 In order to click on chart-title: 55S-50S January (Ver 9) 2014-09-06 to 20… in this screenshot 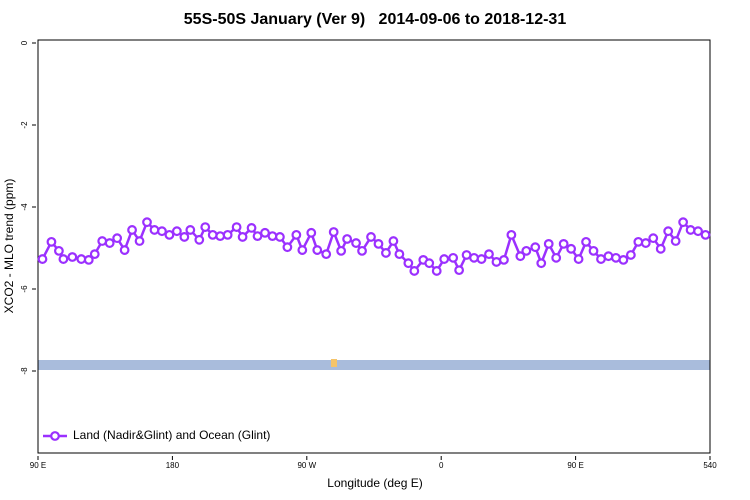, I will do `click(375, 19)`.